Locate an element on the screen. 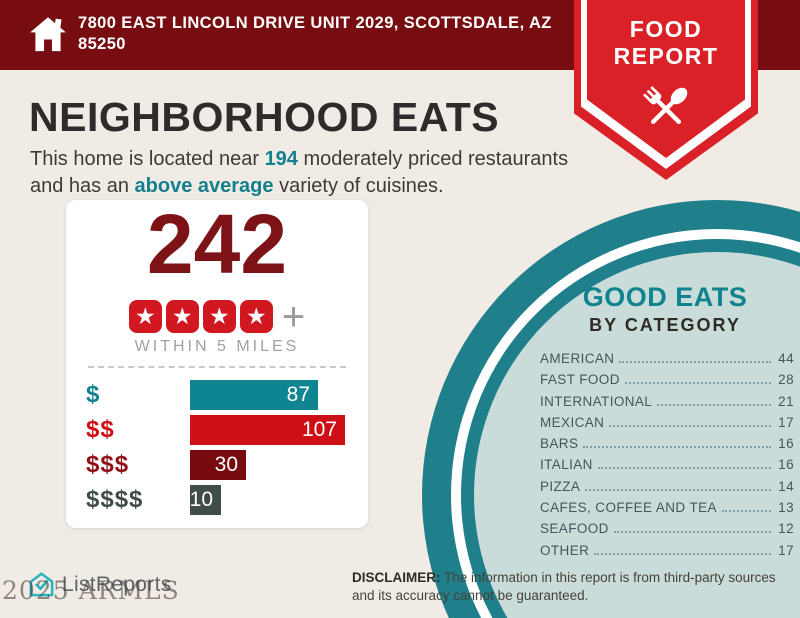  subtitle-part2: moderately priced restaurants and has an is located at coordinates (299, 172).